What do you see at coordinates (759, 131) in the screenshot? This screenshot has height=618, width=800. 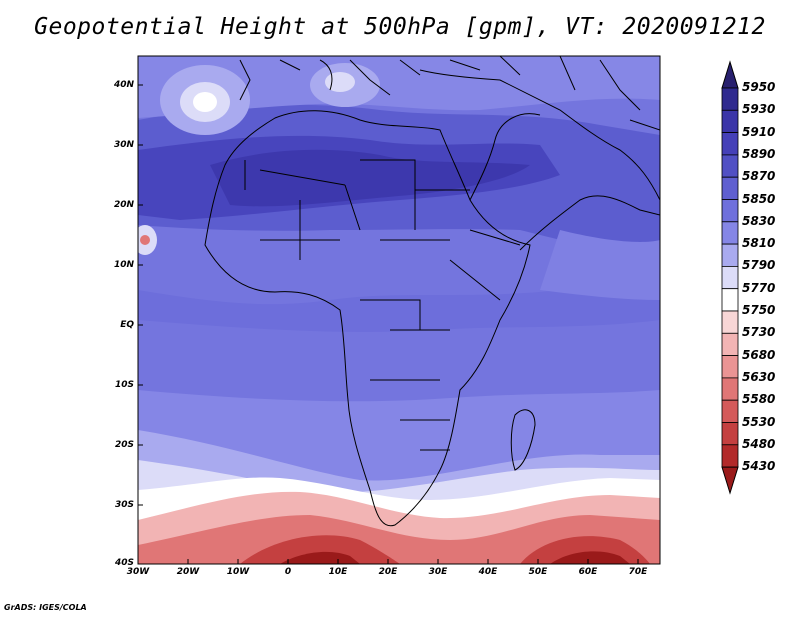 I see `colorbar-level-label: 5910` at bounding box center [759, 131].